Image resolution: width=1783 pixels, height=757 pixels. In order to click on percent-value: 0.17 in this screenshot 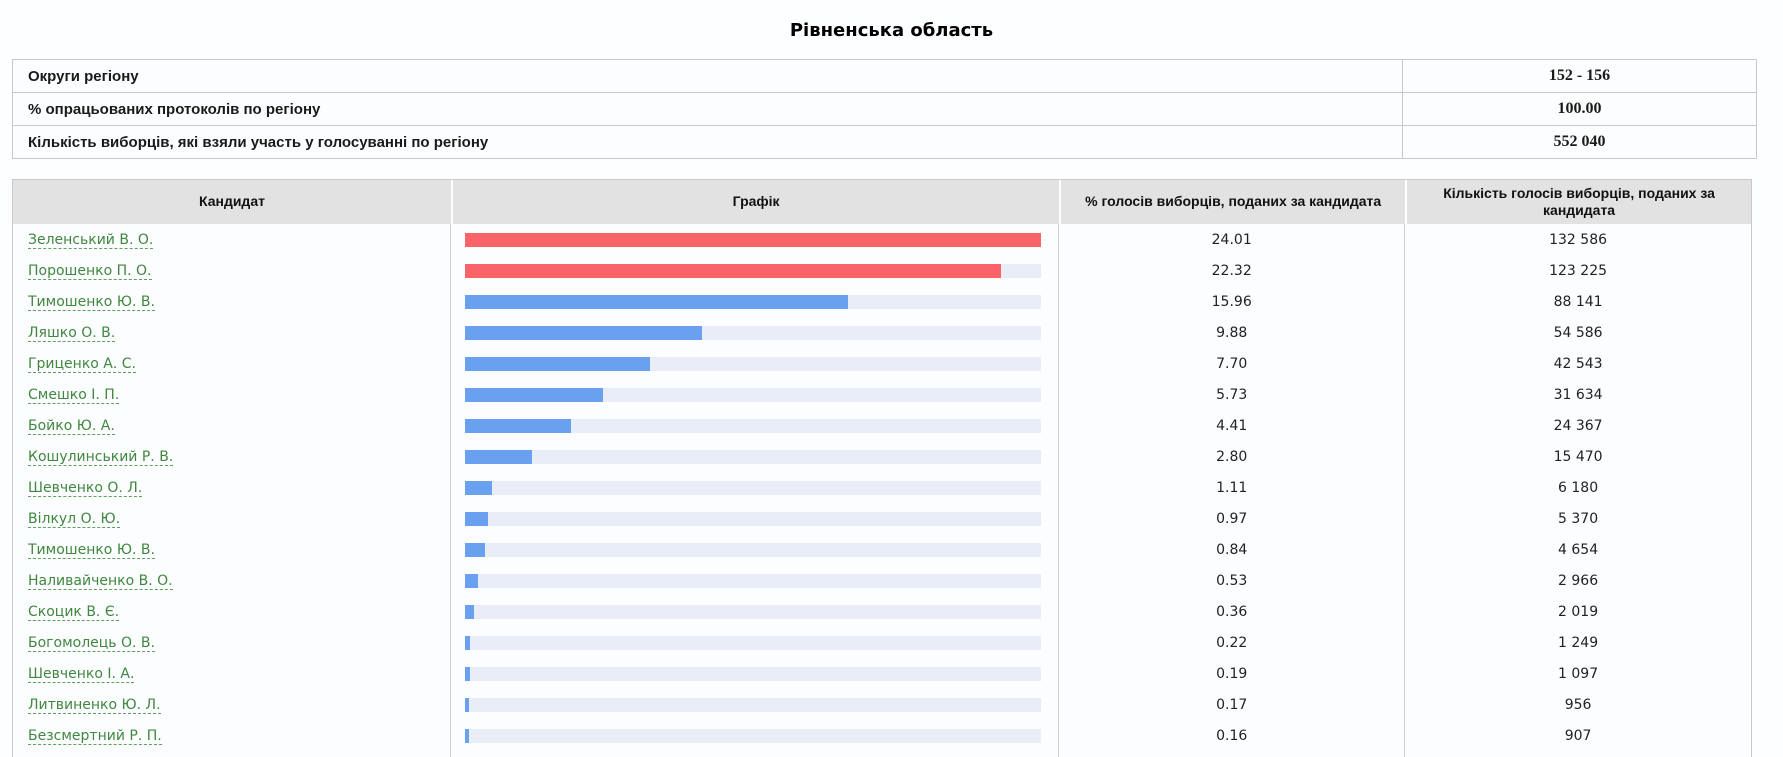, I will do `click(1232, 704)`.